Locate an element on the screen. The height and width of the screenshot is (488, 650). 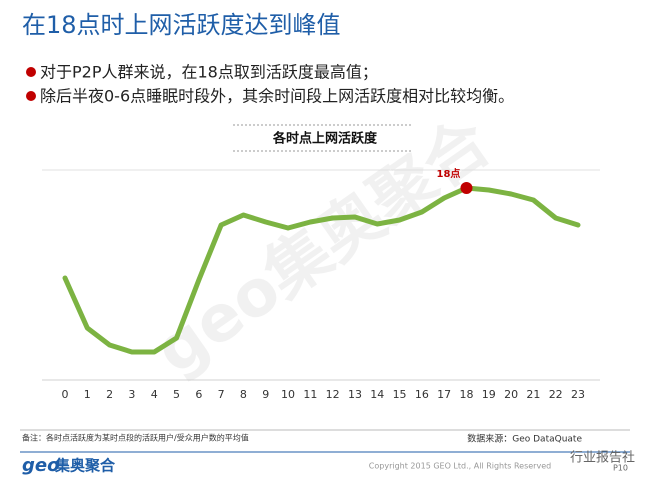
x-tick-label: 2 is located at coordinates (109, 394).